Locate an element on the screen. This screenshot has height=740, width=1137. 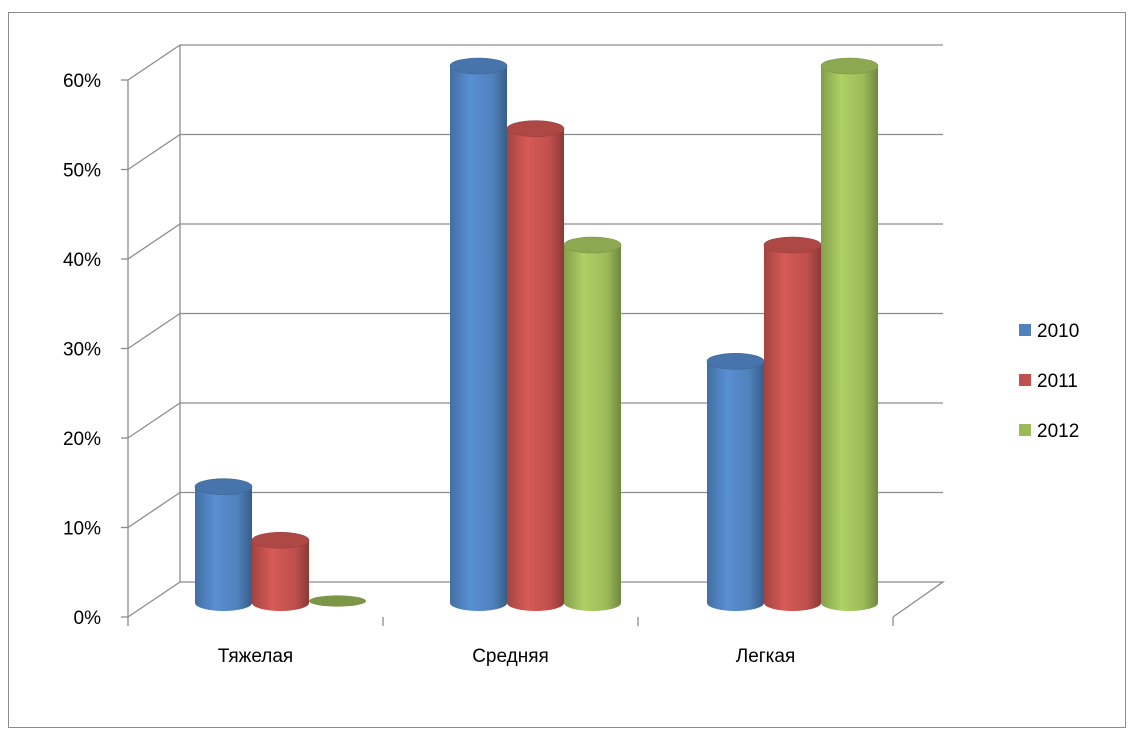
x-axis: Тяжелая Средняя Легкая is located at coordinates (510, 642).